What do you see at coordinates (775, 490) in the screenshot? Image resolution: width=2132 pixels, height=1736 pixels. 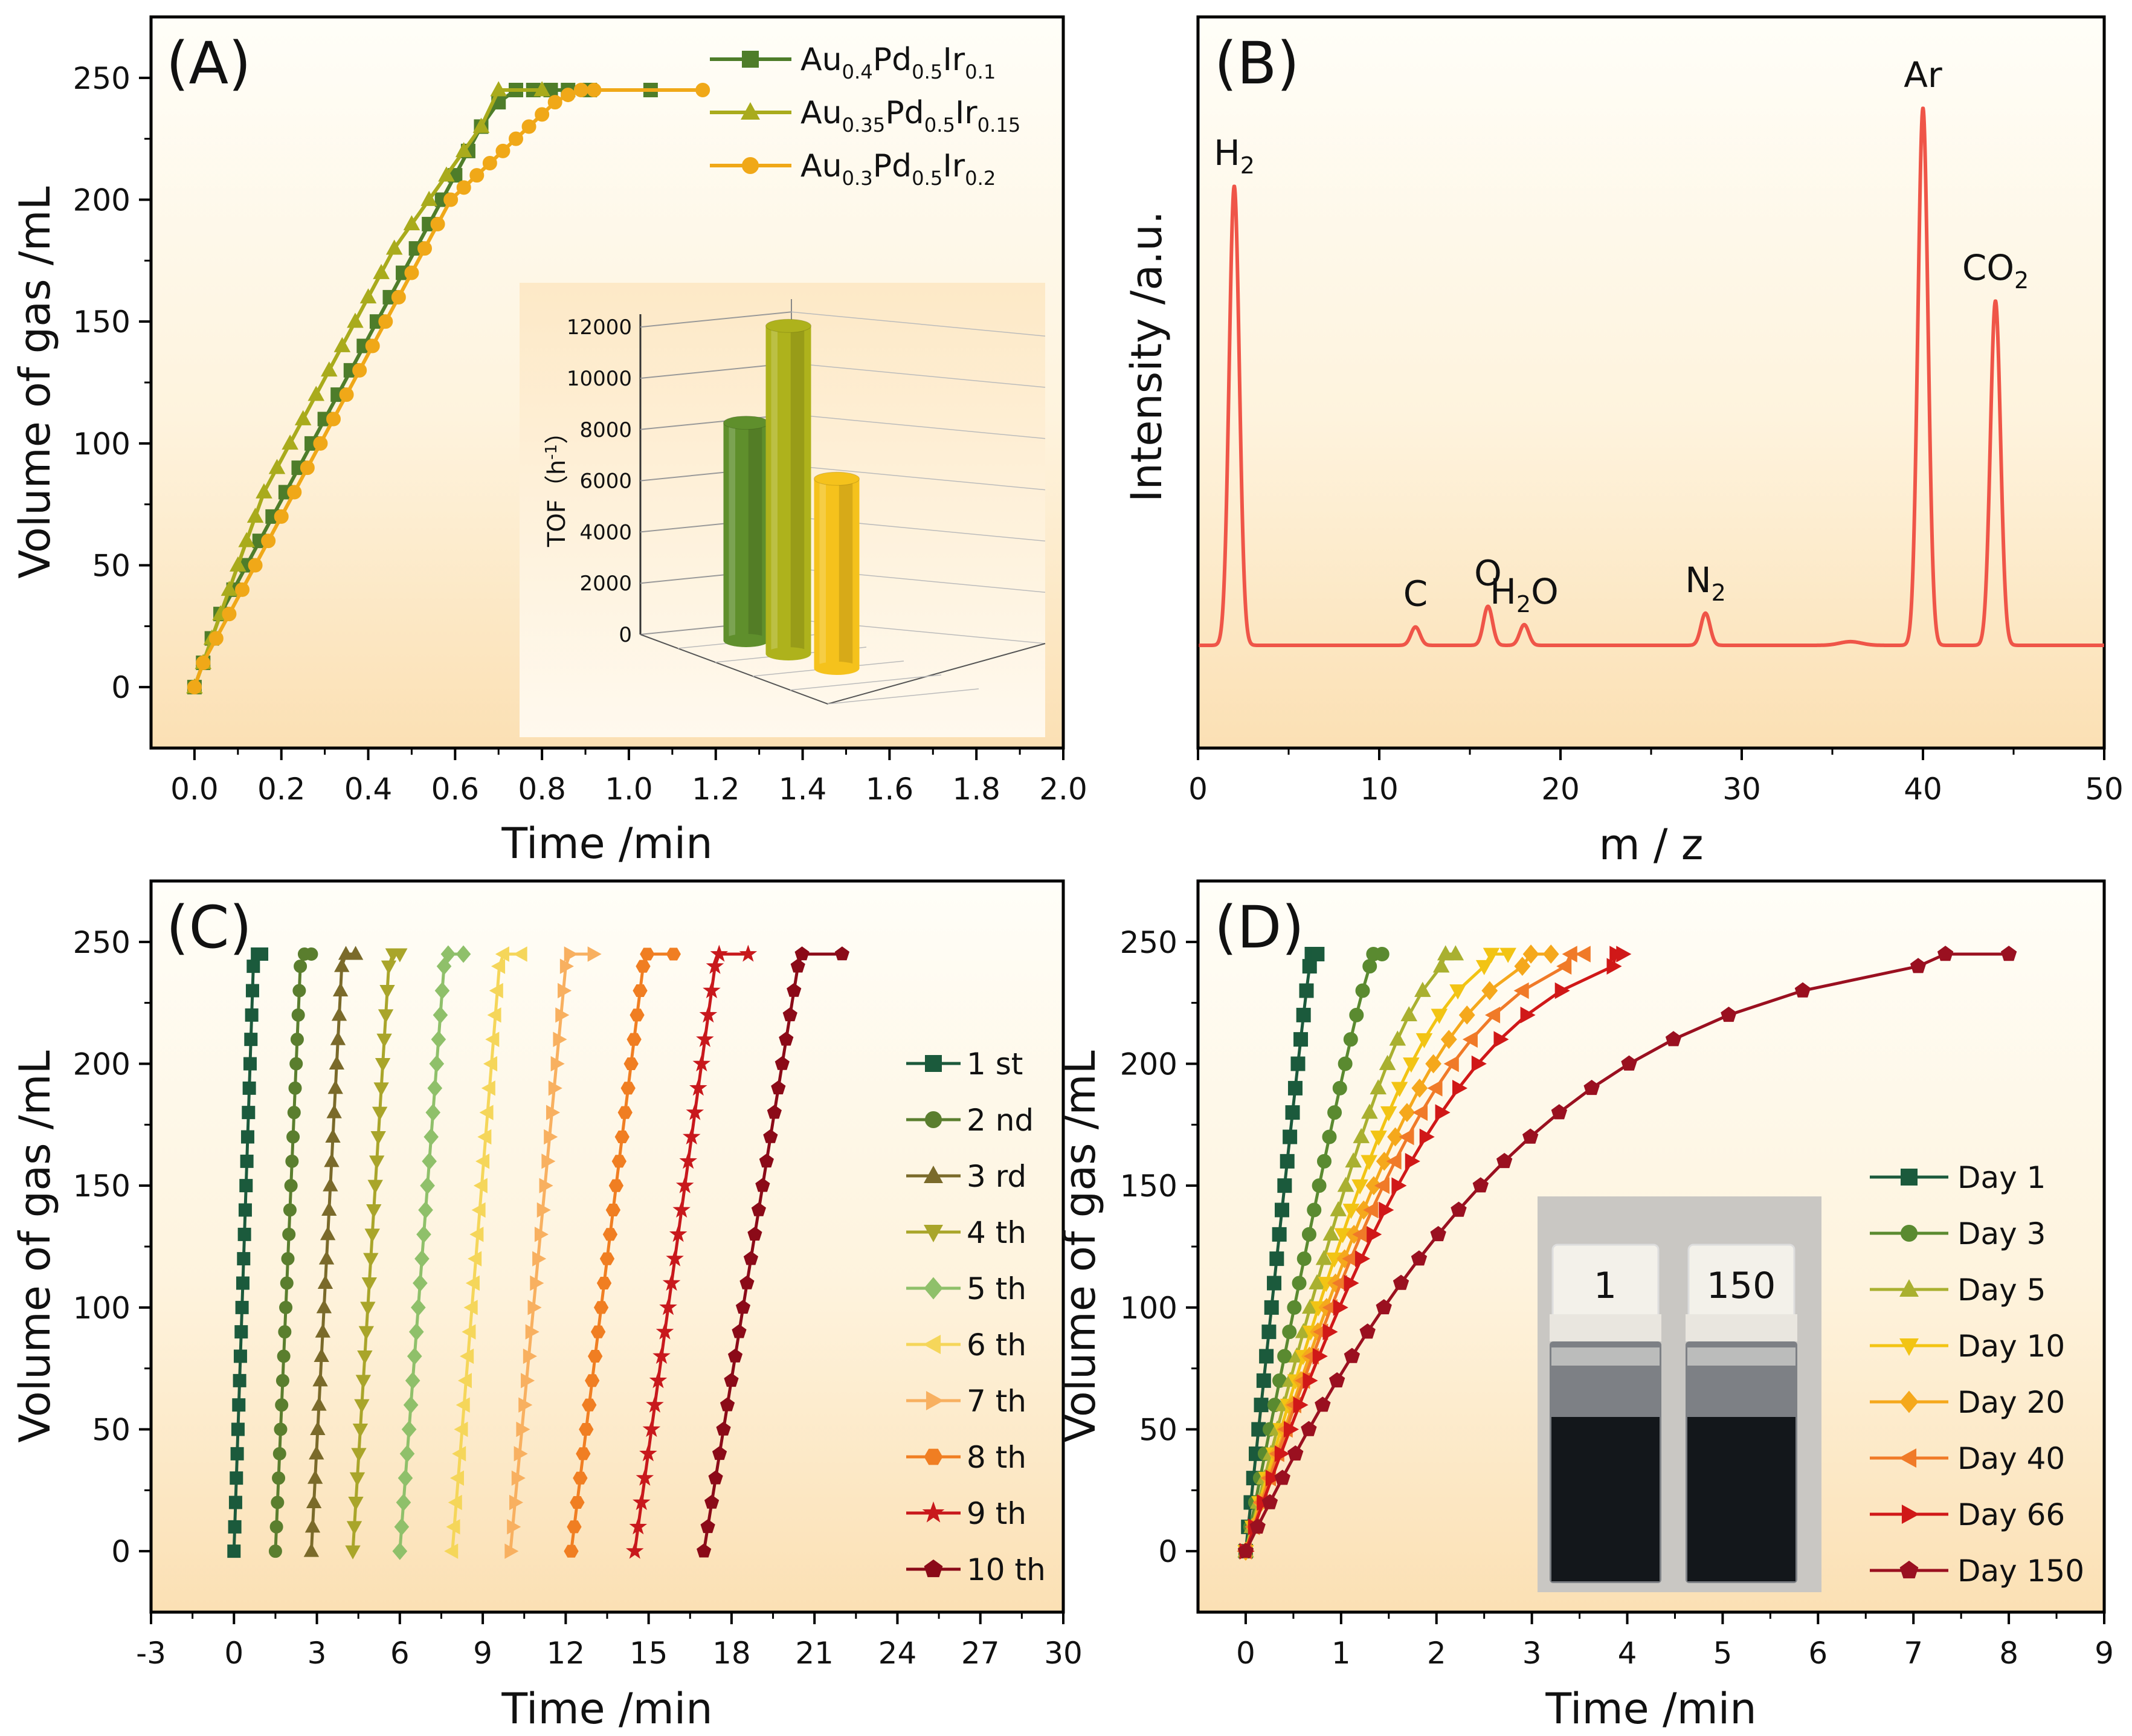 I see `inset-bar-highlight` at bounding box center [775, 490].